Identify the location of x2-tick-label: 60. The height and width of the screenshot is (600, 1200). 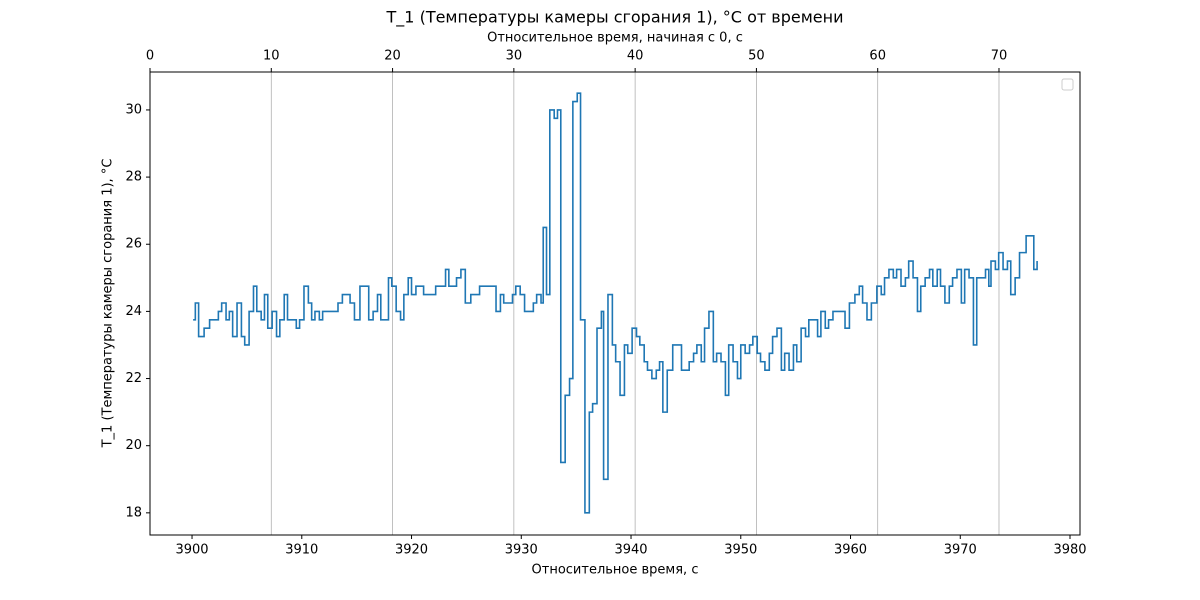
(877, 56).